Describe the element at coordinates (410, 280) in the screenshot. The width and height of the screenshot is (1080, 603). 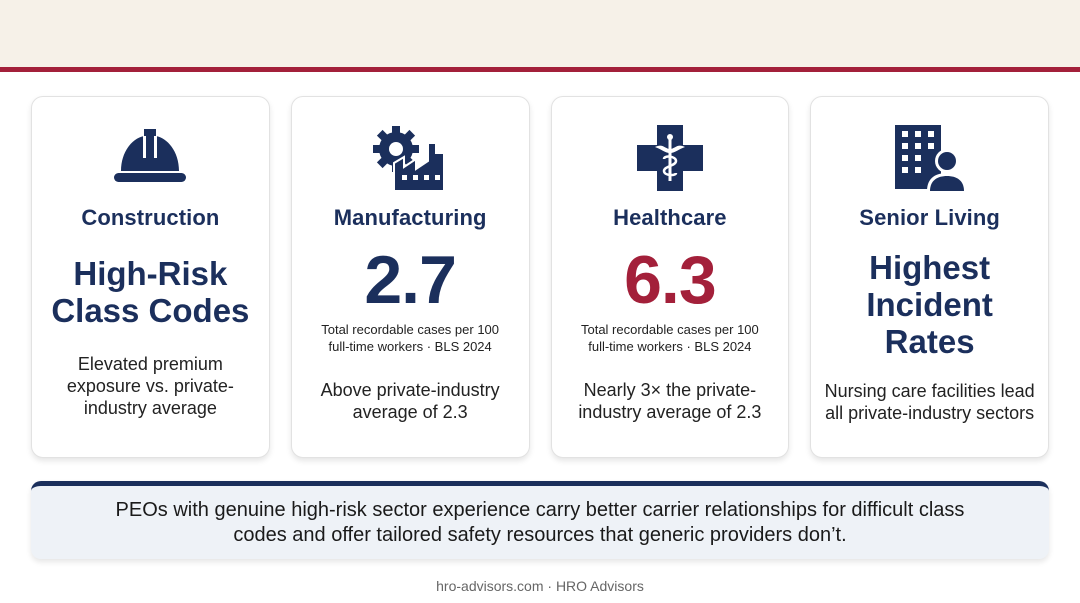
I see `card-stat-value: 2.7` at that location.